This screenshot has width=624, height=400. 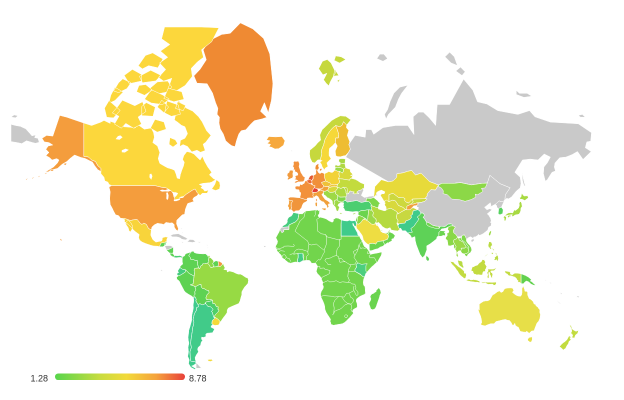 What do you see at coordinates (198, 379) in the screenshot?
I see `svg-text: 8.78` at bounding box center [198, 379].